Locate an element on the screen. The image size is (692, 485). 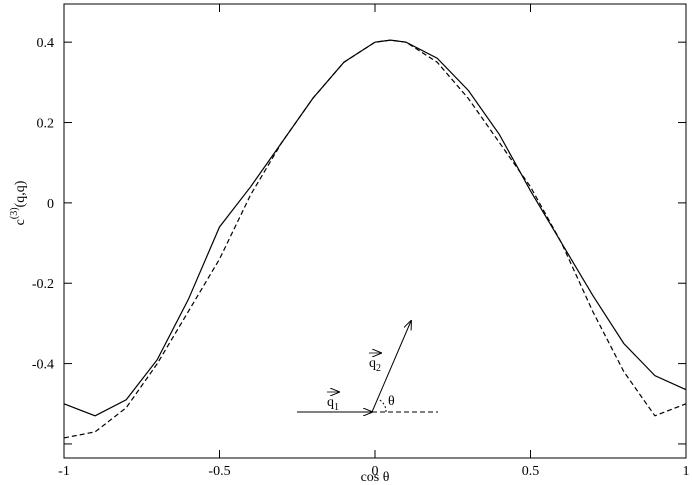
q1-label: q1 is located at coordinates (333, 404).